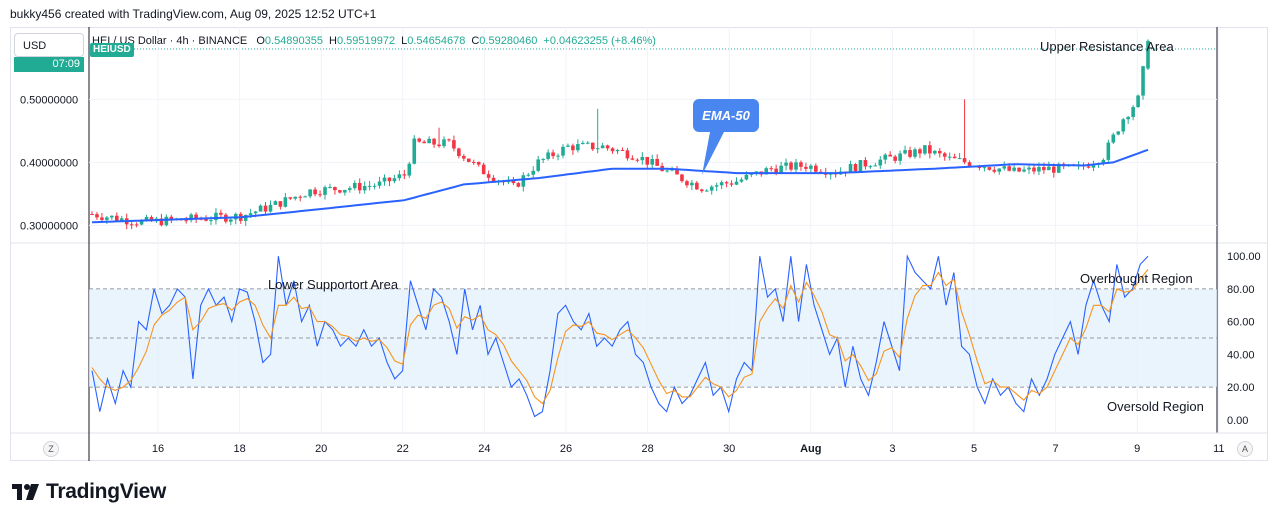 The height and width of the screenshot is (522, 1281). I want to click on time-tick-label: 11, so click(1218, 449).